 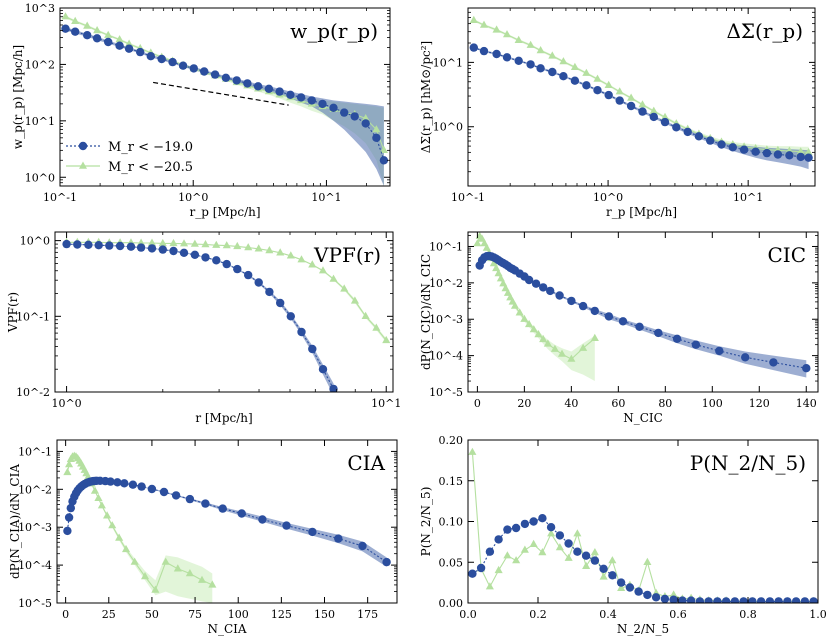 I want to click on pn-xtick-label-5: 1.0, so click(x=818, y=614).